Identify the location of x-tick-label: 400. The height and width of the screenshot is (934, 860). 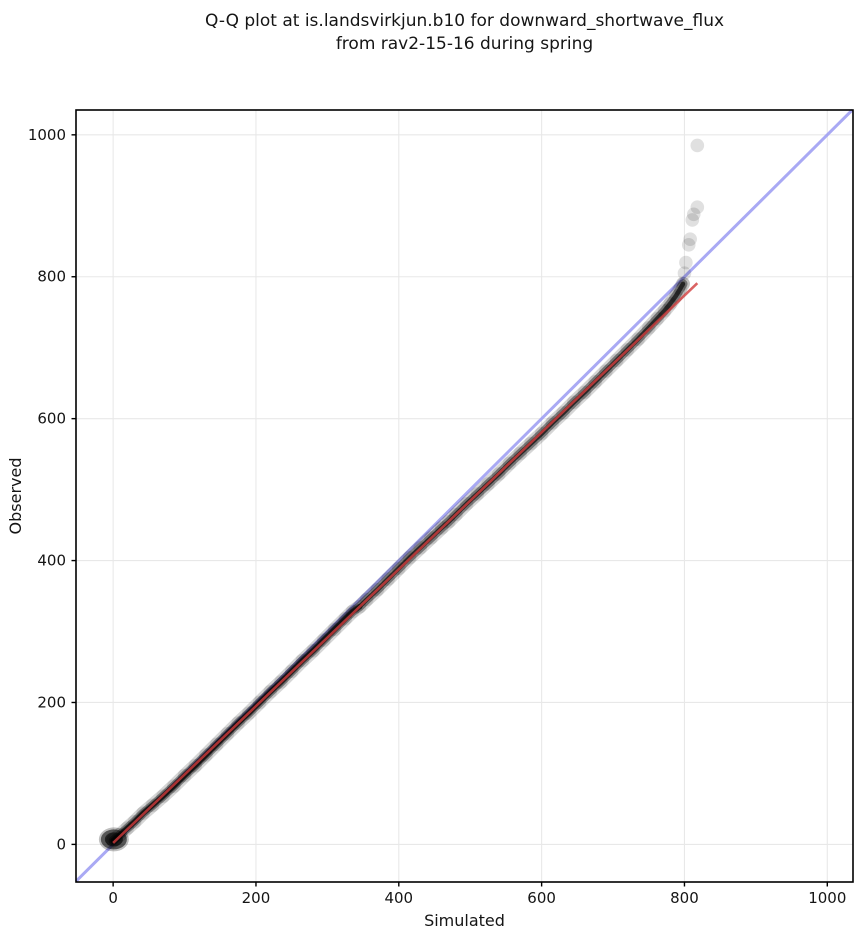
(398, 898).